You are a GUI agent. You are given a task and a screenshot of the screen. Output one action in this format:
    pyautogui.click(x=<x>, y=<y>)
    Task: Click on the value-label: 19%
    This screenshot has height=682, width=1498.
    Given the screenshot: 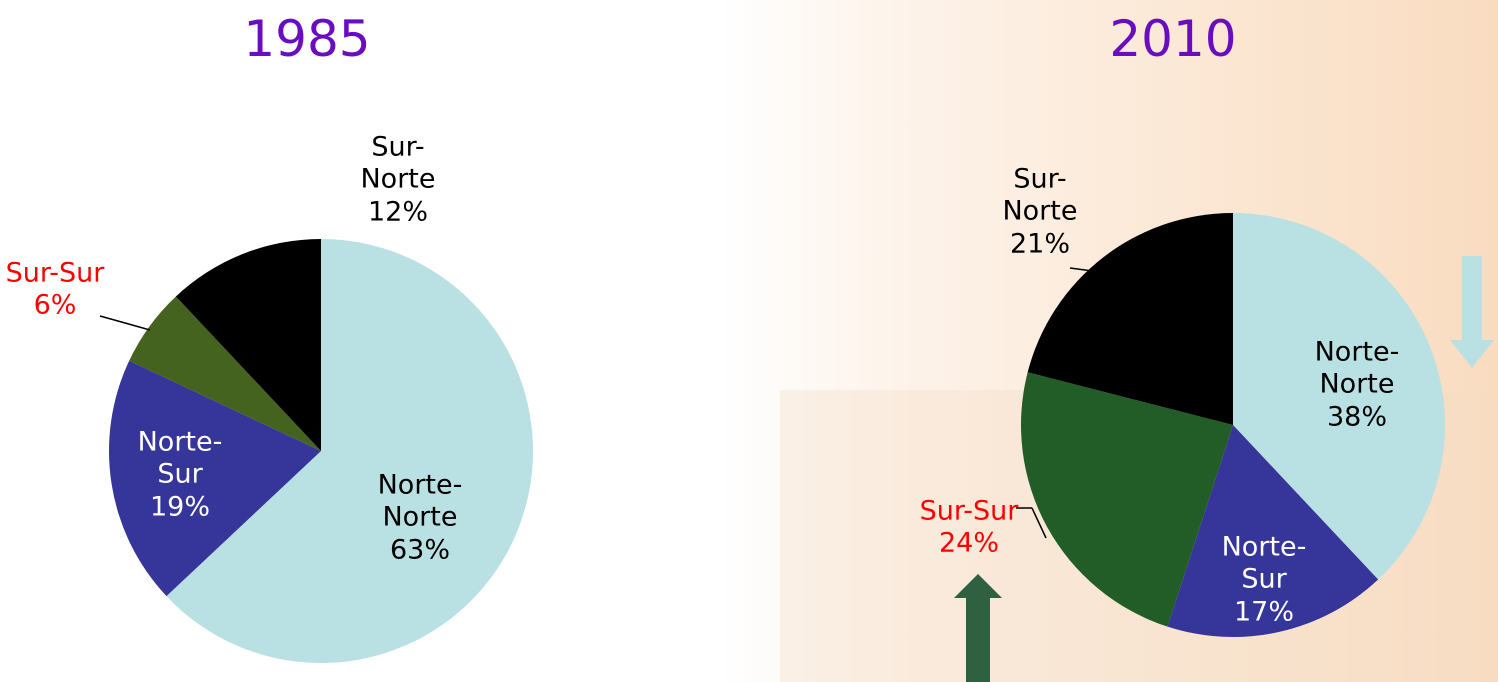 What is the action you would take?
    pyautogui.click(x=179, y=507)
    